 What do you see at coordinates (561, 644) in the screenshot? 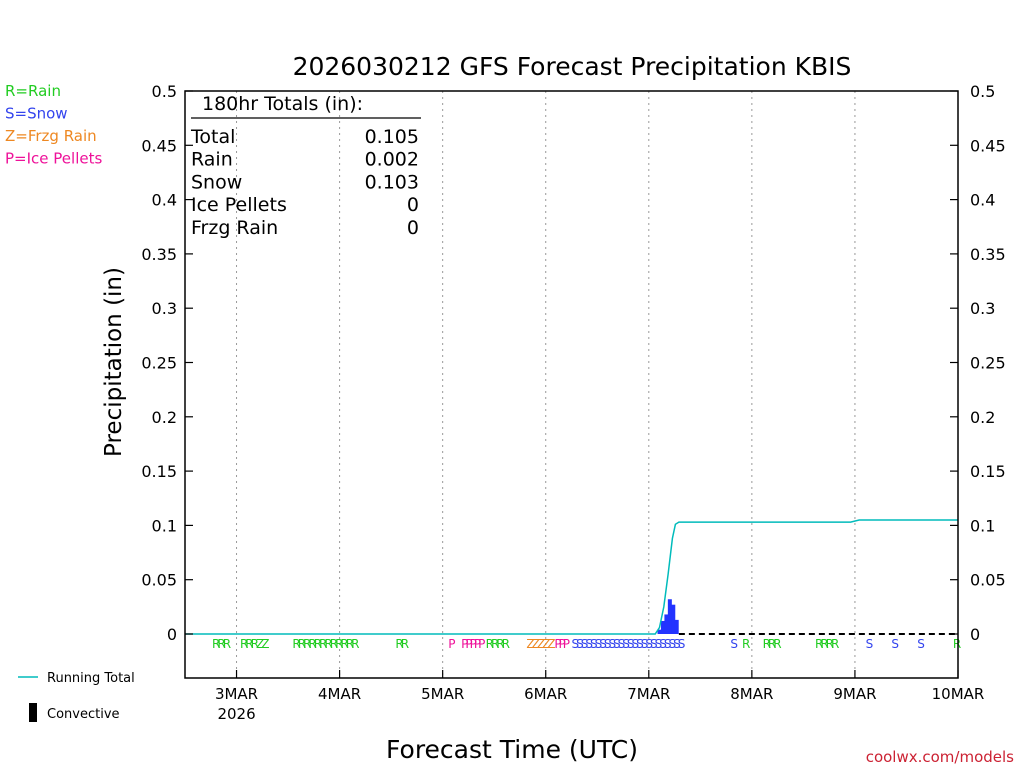
I see `ptype-marker: PPP` at bounding box center [561, 644].